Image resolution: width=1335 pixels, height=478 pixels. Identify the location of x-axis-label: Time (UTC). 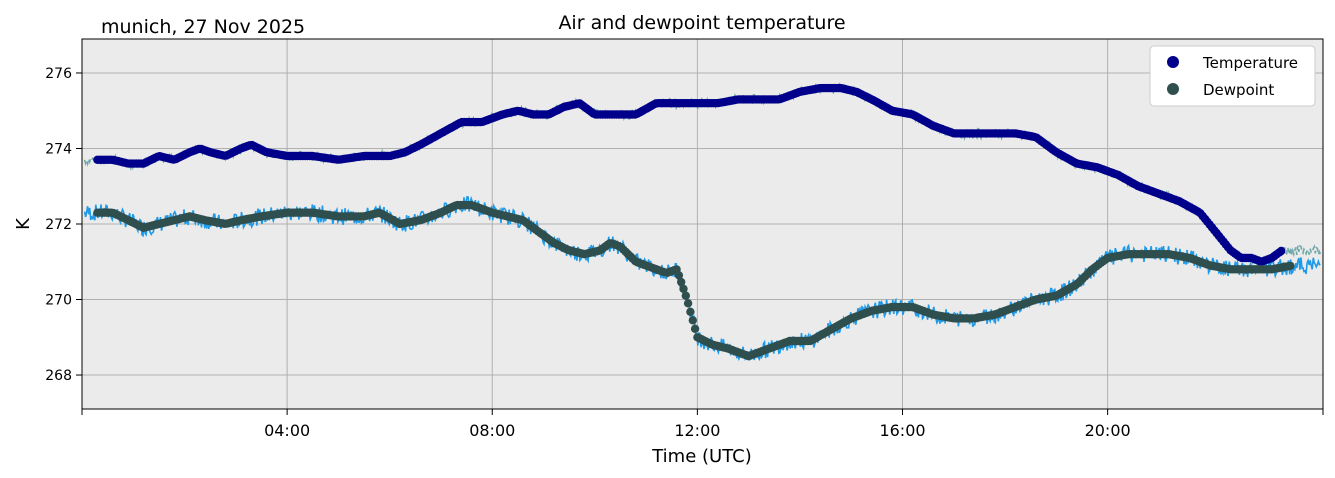
(701, 456).